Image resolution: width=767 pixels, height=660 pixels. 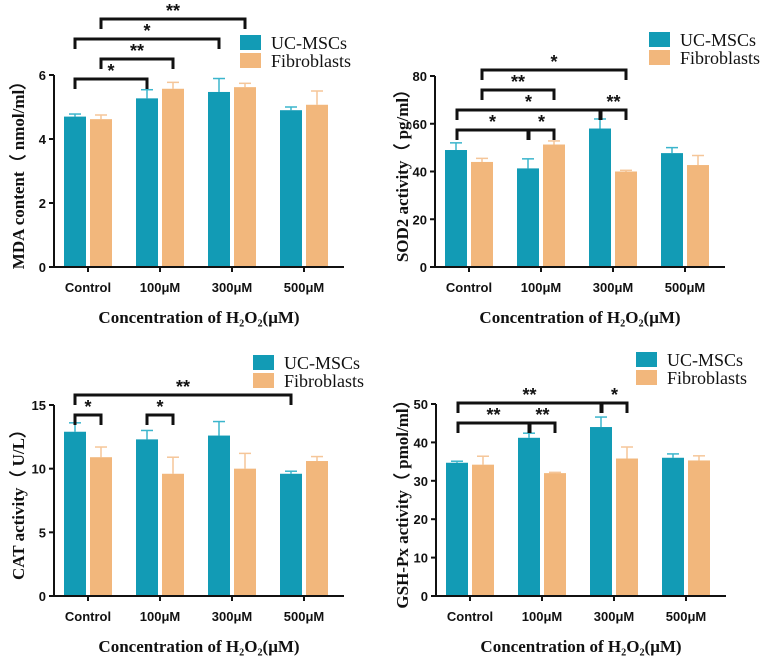 I want to click on y-tick-label: 5, so click(x=42, y=532).